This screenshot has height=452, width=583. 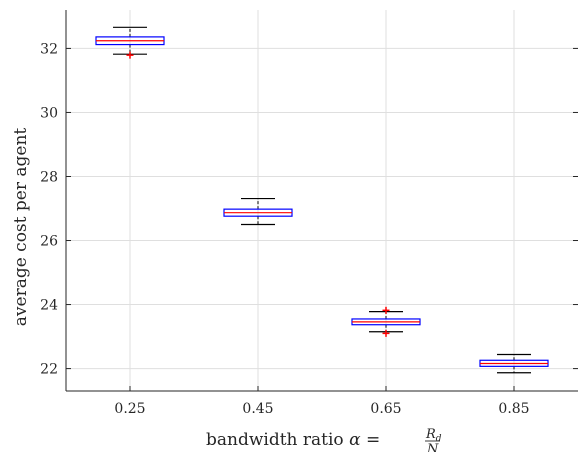 I want to click on x-tick-label: 0.45, so click(x=257, y=409).